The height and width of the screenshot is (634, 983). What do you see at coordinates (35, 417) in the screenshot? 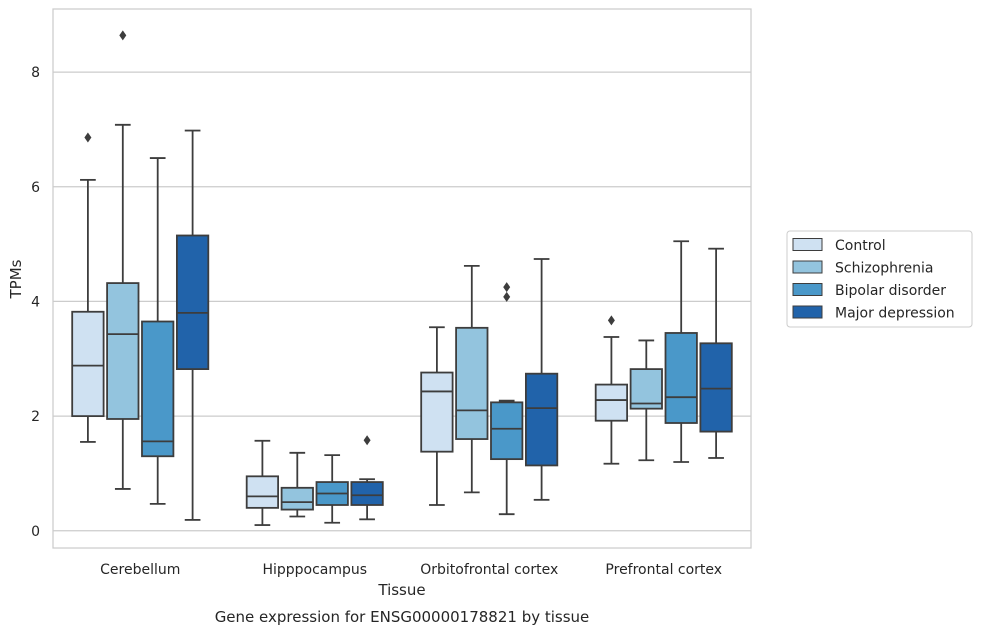
I see `y-tick-label: 2` at bounding box center [35, 417].